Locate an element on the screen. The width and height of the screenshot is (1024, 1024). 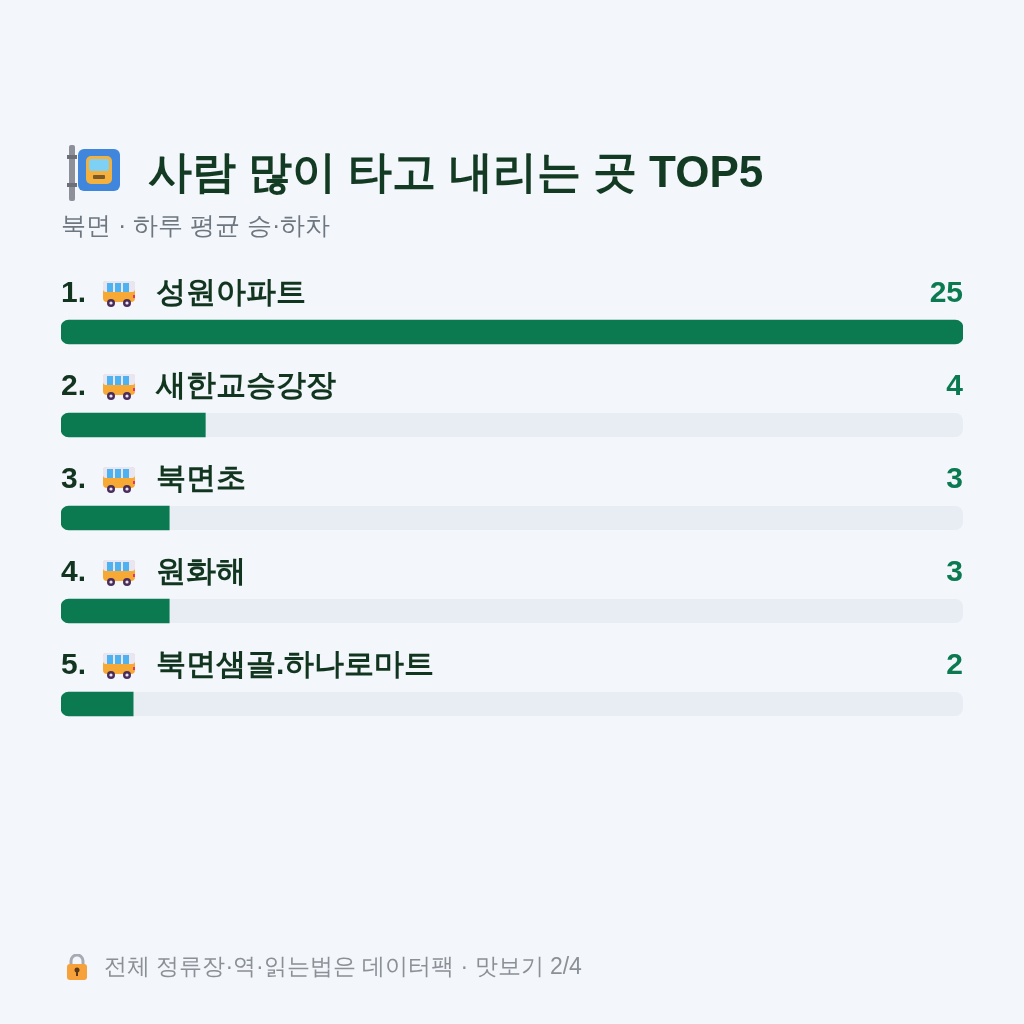
text: 전체 정류장·역·읽는법은 데이터팩 · 맛보기 2/4 is located at coordinates (343, 966).